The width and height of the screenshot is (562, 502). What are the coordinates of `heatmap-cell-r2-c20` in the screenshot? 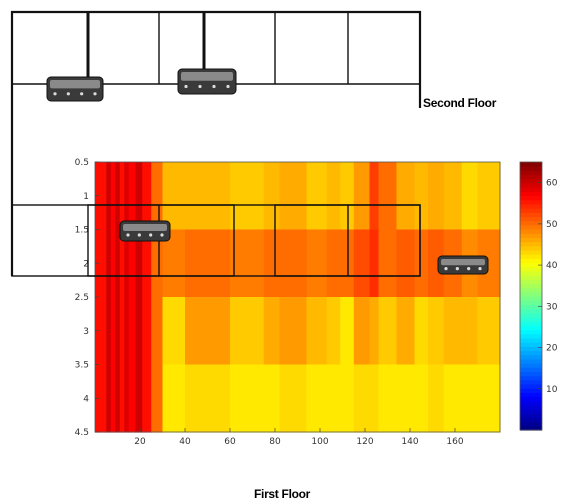 It's located at (388, 331).